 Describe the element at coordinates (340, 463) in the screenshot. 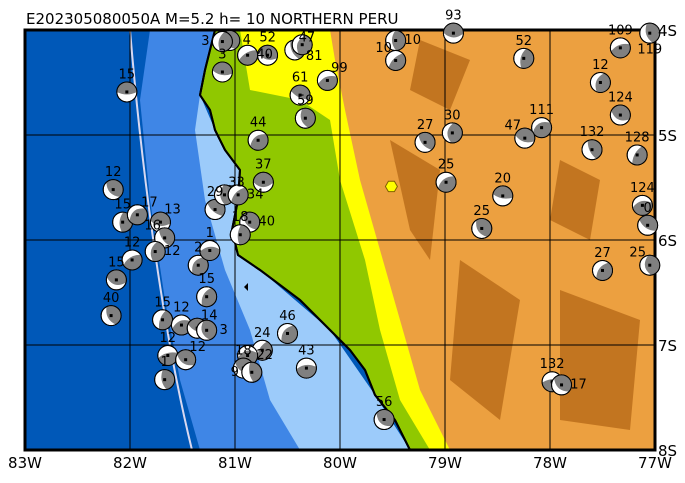

I see `lon-tick-label: 80W` at that location.